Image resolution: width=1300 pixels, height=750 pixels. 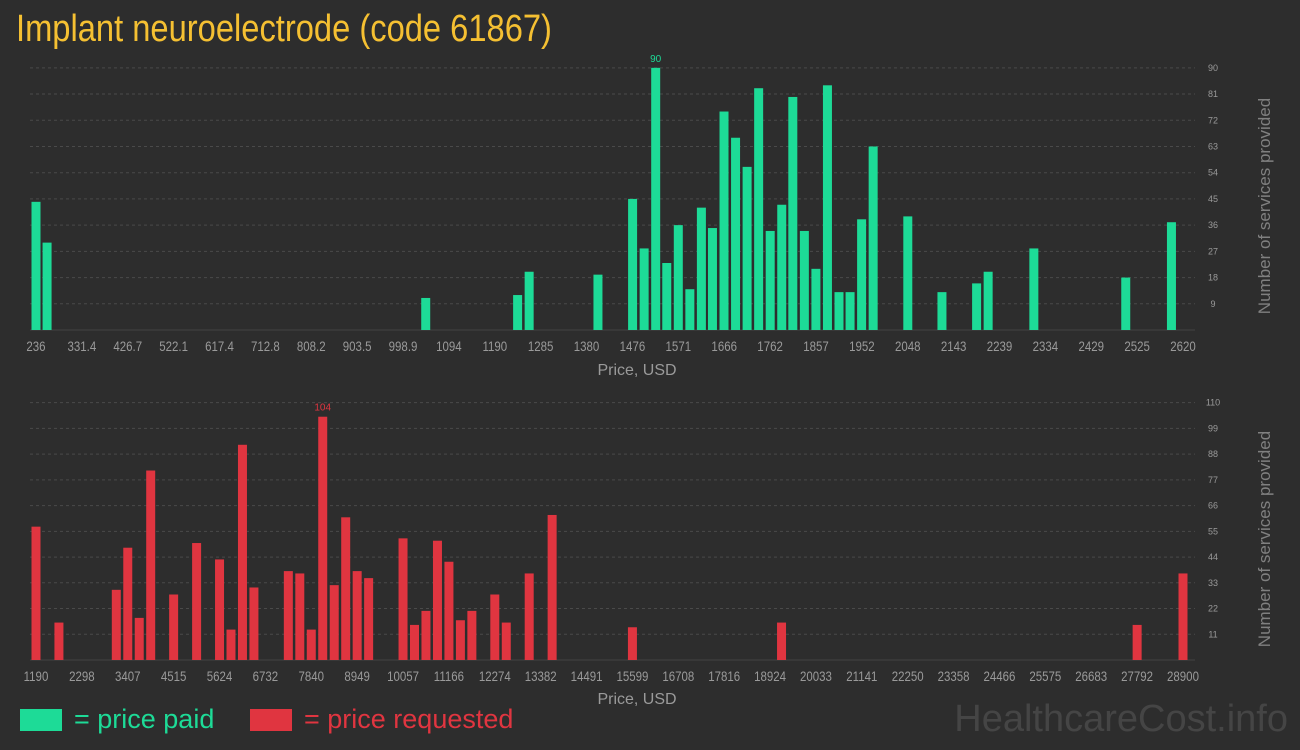 What do you see at coordinates (127, 346) in the screenshot?
I see `x-tick-label: 426.7` at bounding box center [127, 346].